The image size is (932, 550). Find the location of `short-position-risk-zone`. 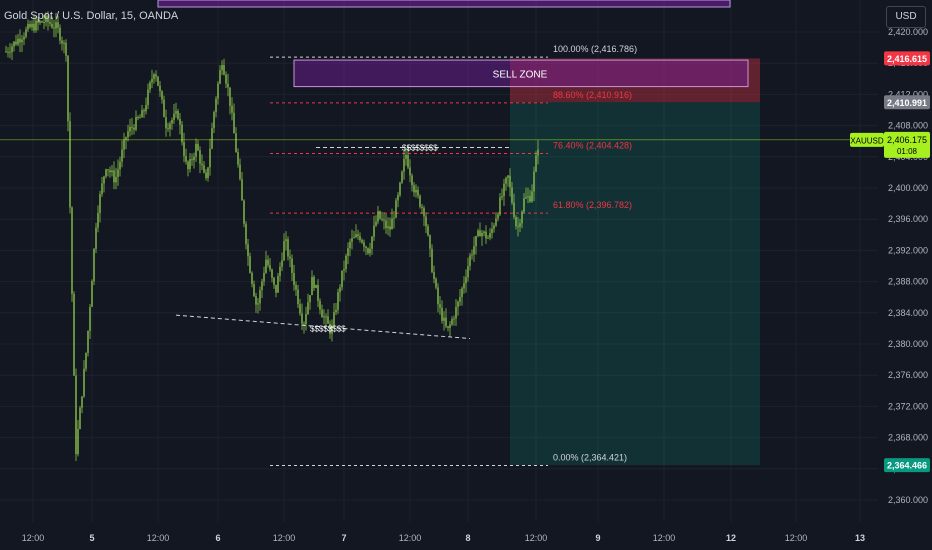

short-position-risk-zone is located at coordinates (635, 80).